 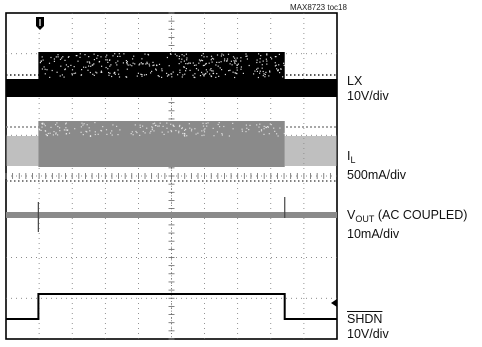 What do you see at coordinates (376, 158) in the screenshot?
I see `channel-name: IL` at bounding box center [376, 158].